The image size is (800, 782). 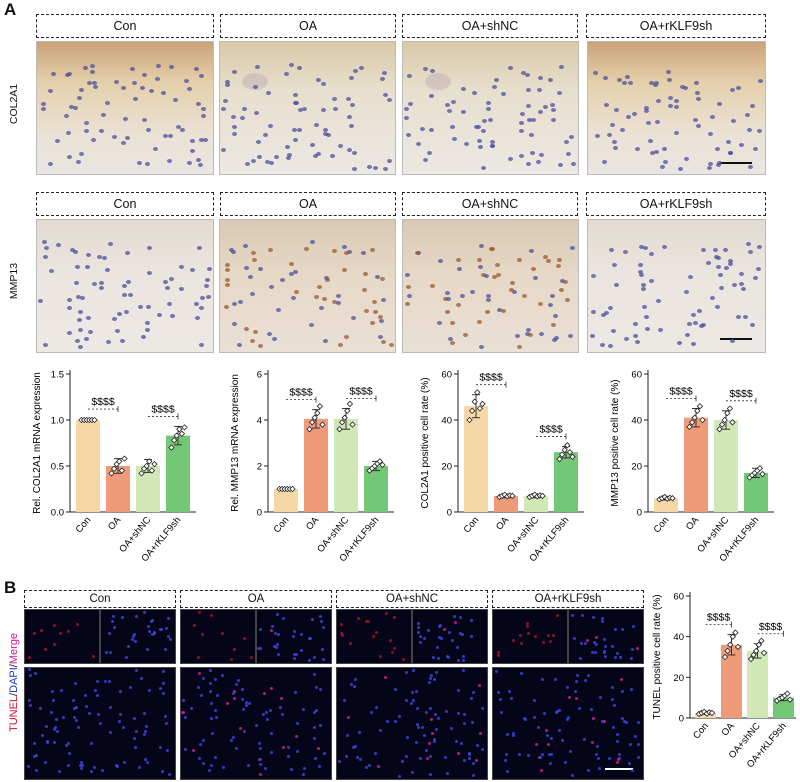 I want to click on panel-letter-b: B, so click(x=10, y=587).